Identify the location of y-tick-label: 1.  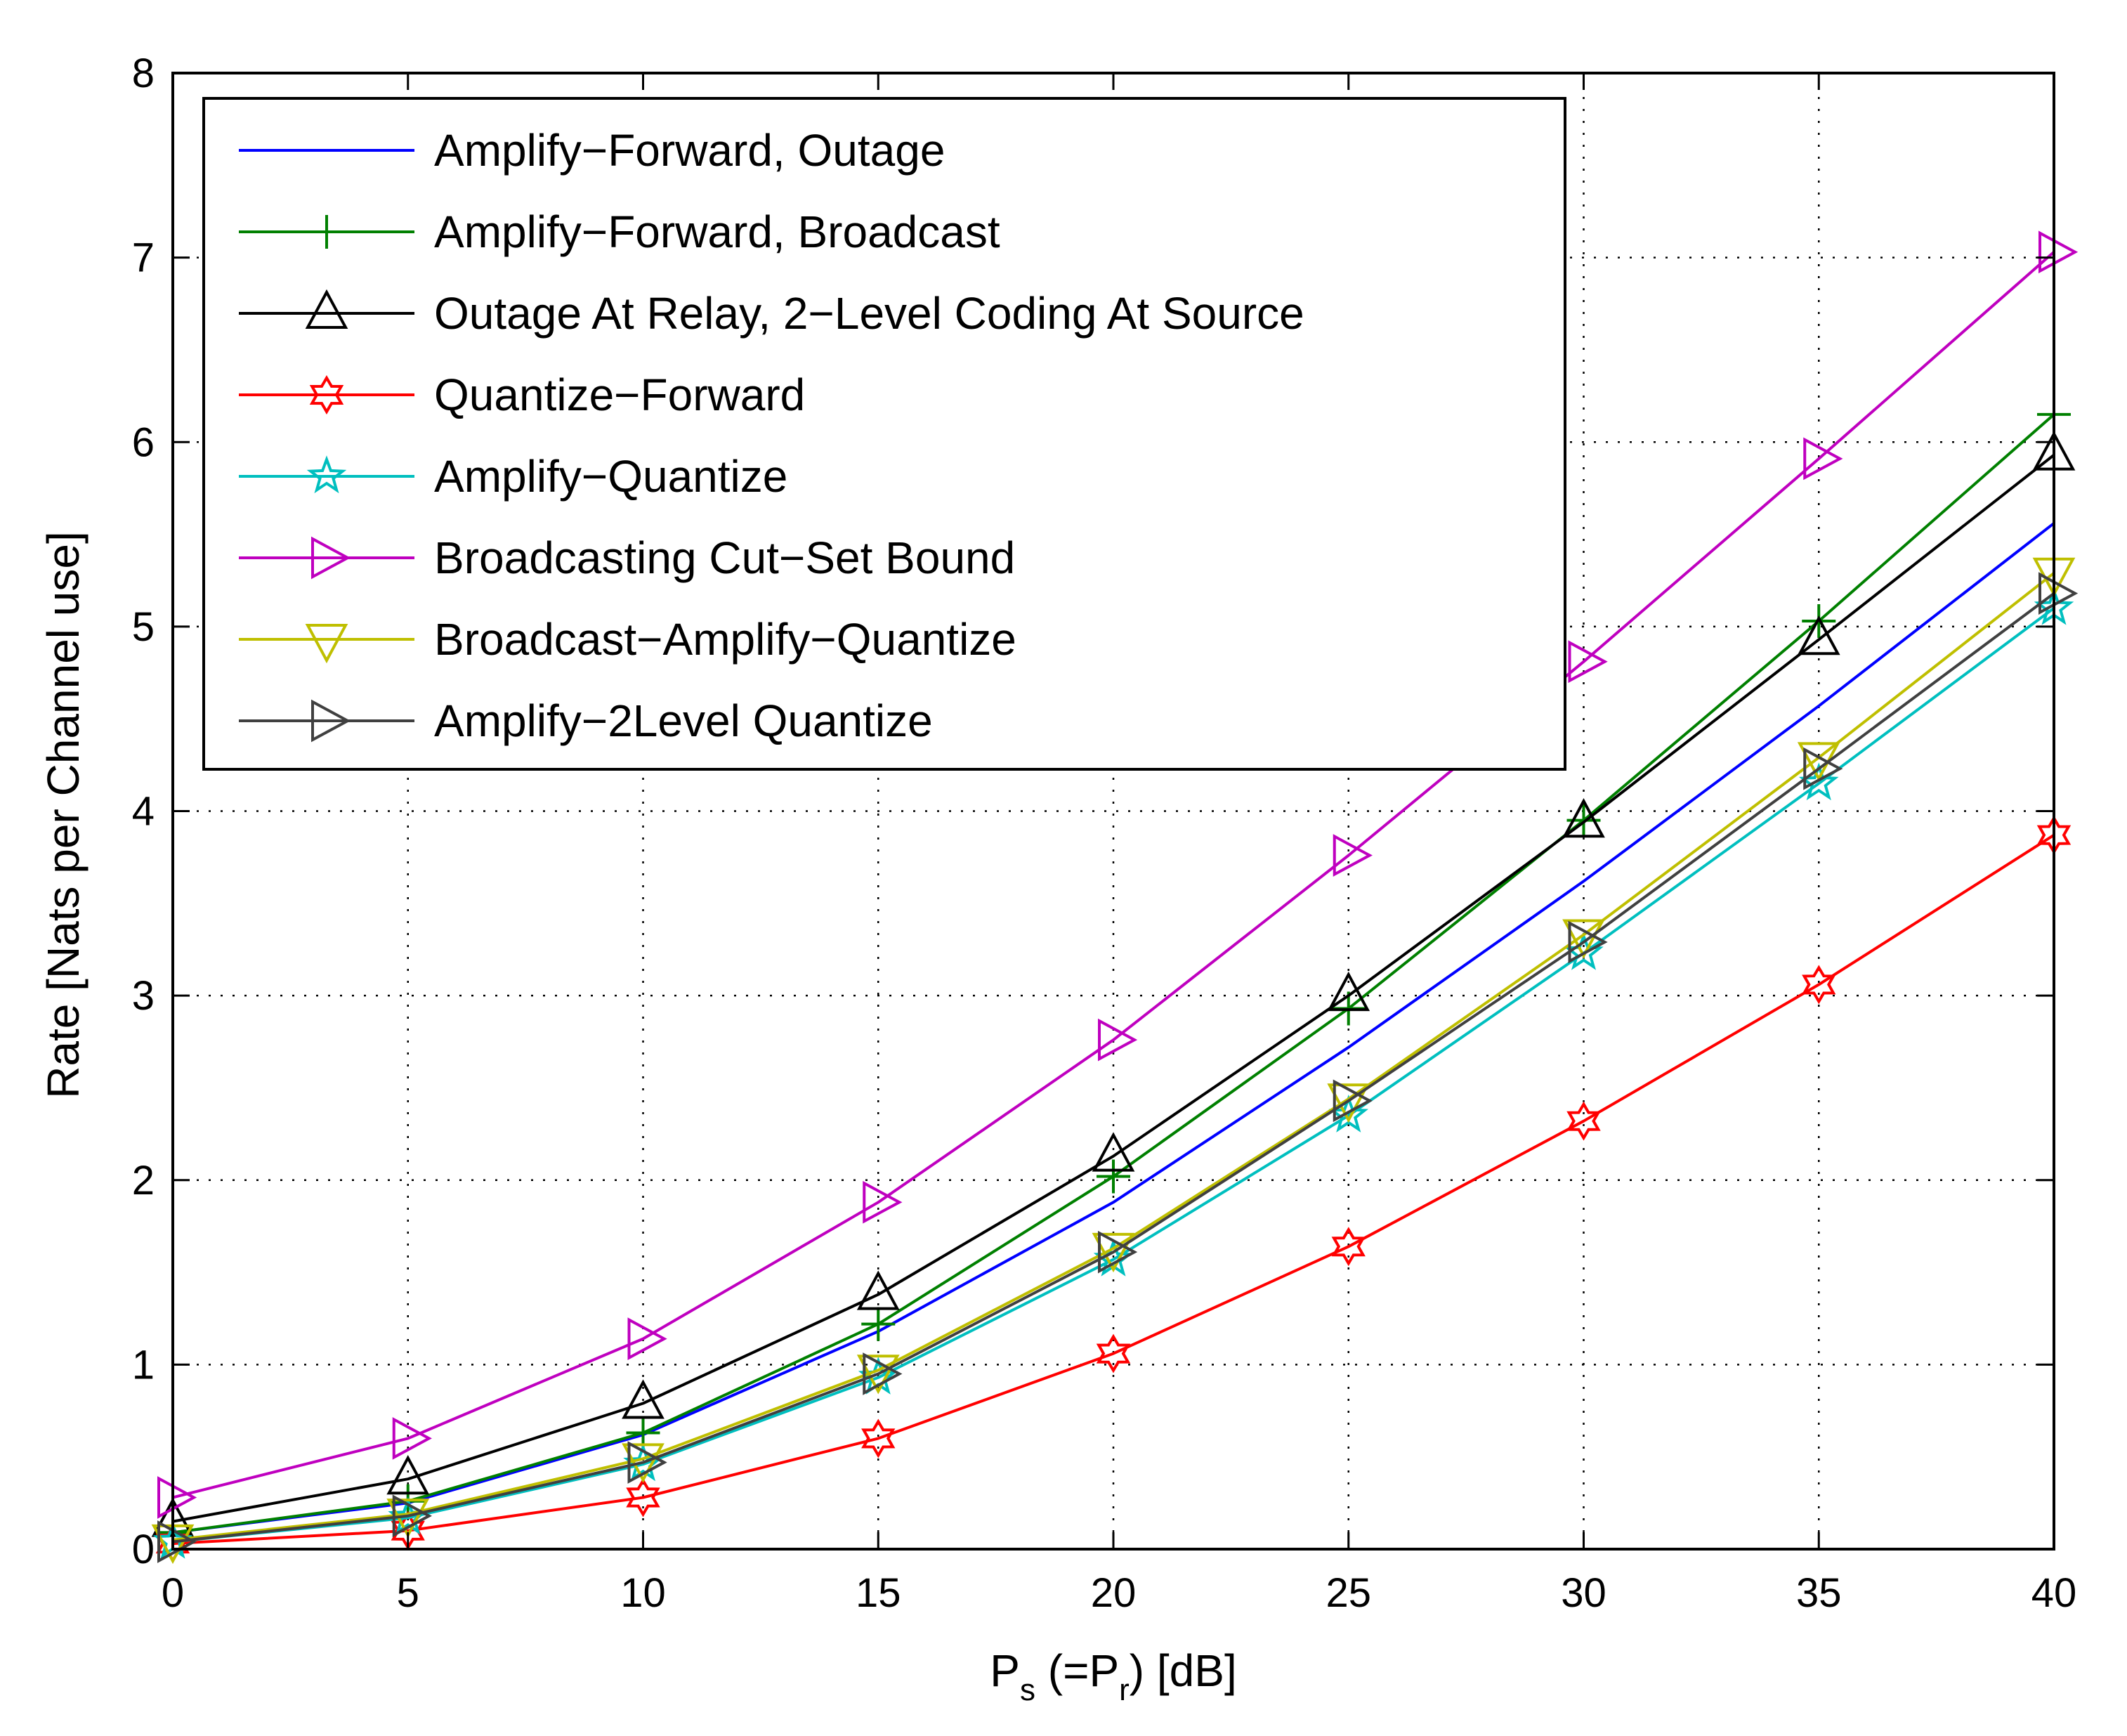
(143, 1365).